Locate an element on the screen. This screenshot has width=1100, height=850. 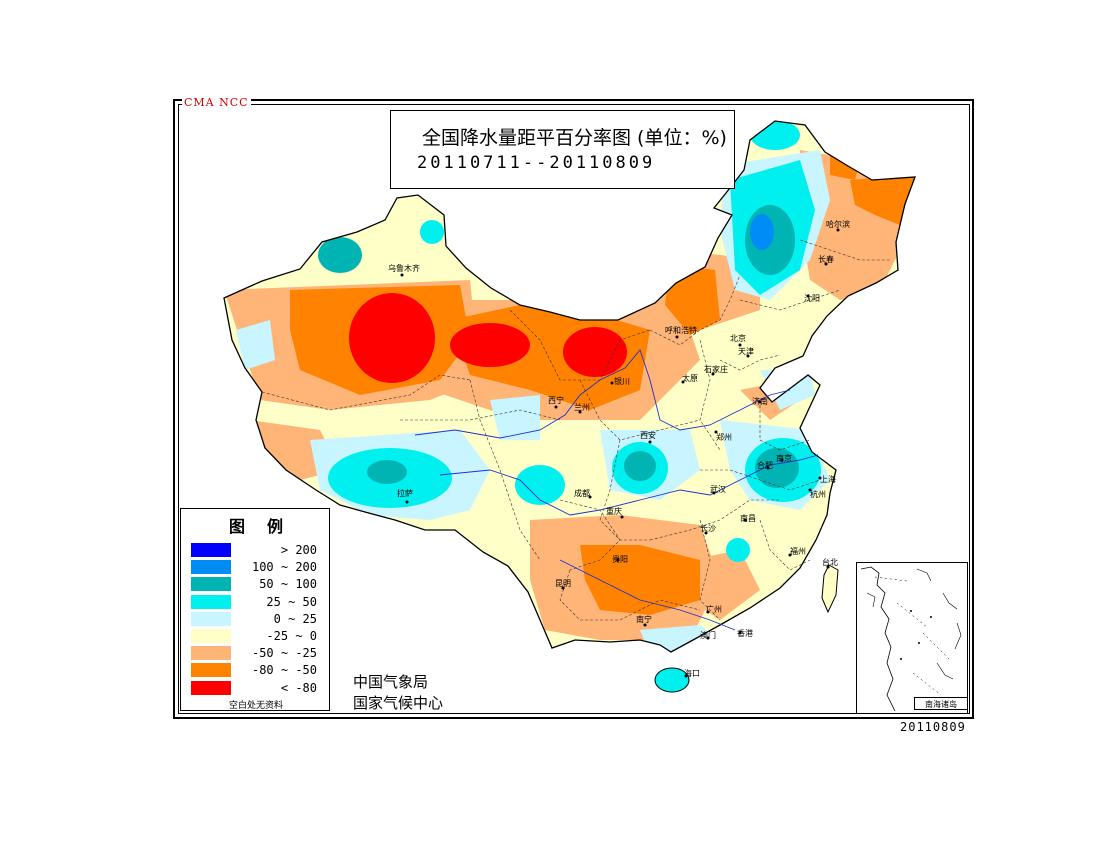
legend-label: -50 ~ -25 is located at coordinates (284, 653).